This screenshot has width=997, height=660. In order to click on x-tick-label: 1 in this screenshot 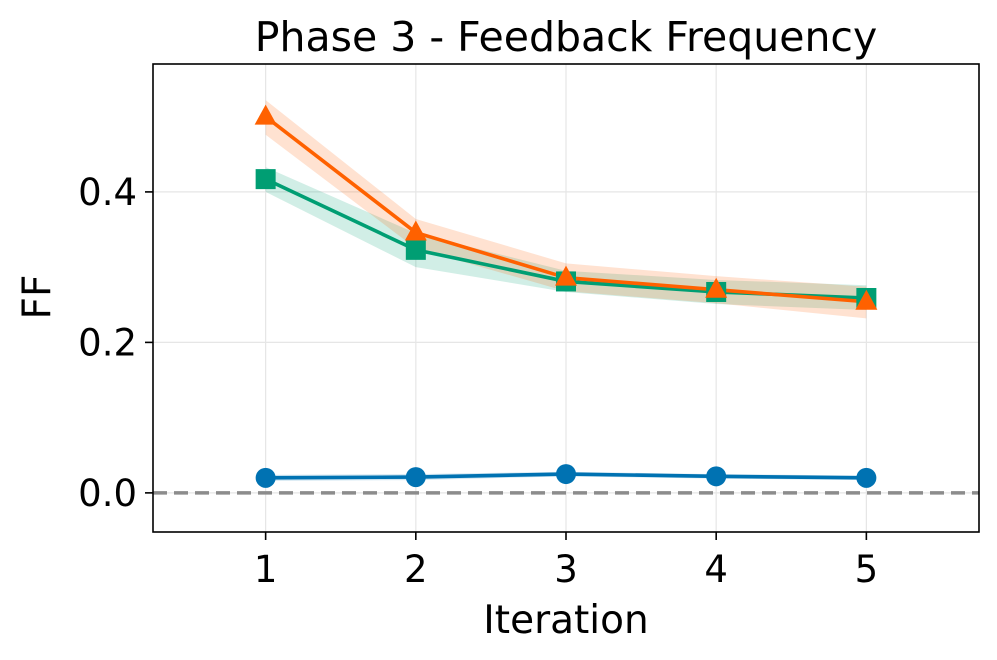, I will do `click(266, 569)`.